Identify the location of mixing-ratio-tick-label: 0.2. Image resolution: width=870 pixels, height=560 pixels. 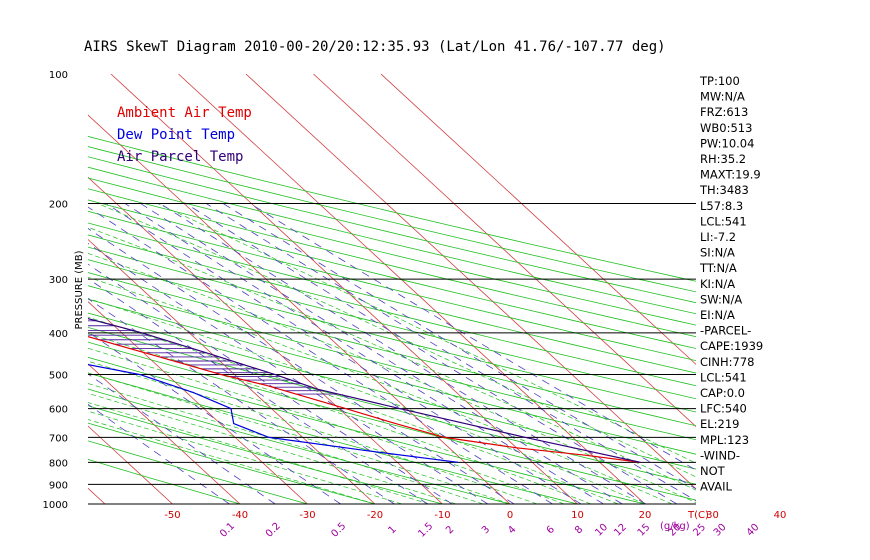
(273, 530).